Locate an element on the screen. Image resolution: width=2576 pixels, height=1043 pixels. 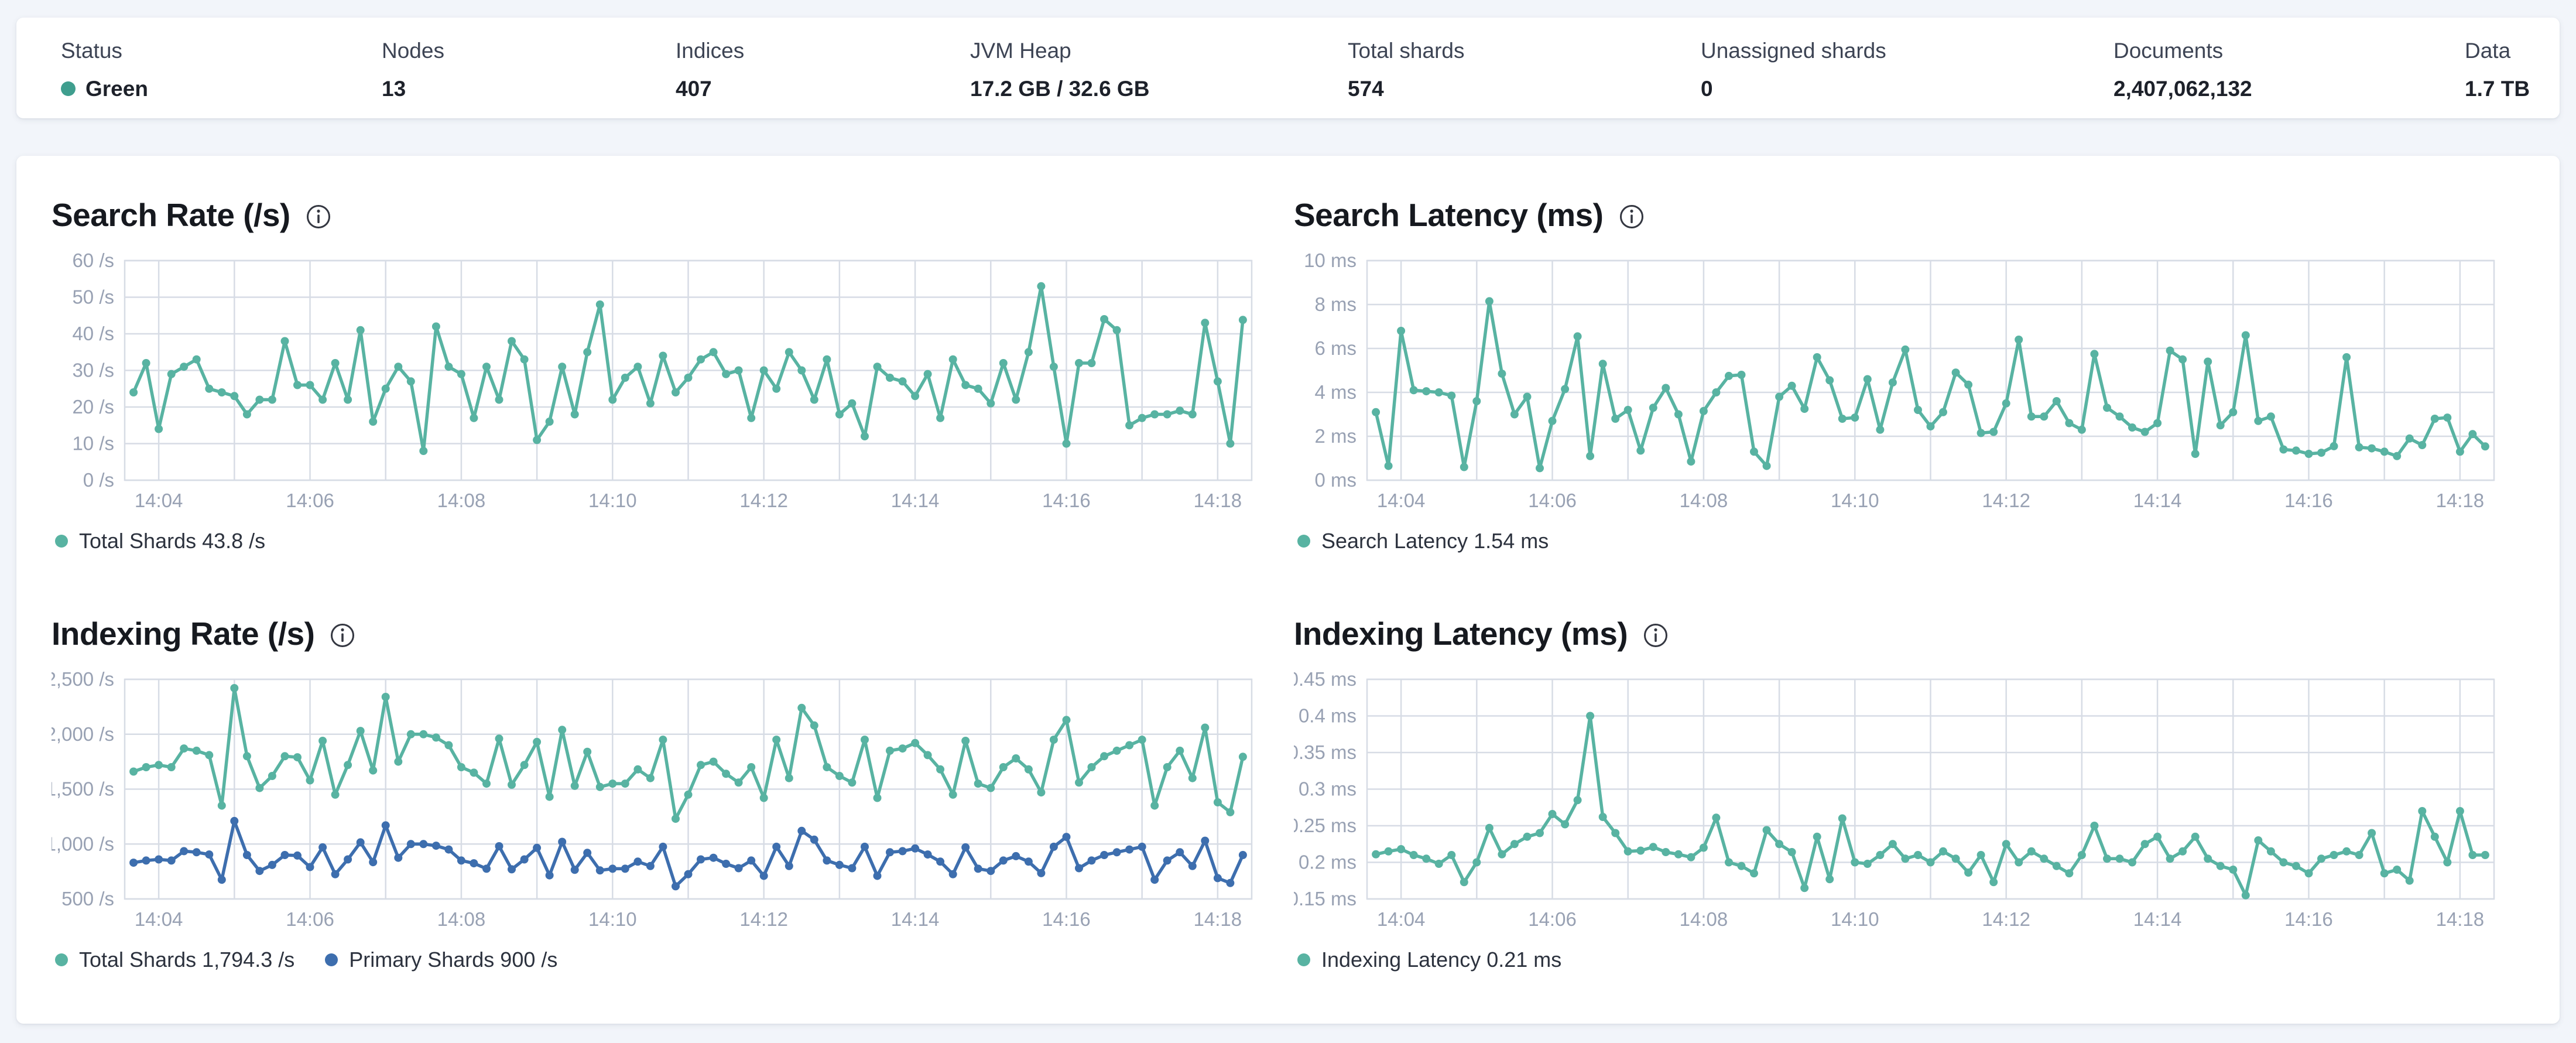
stat-value: 574 is located at coordinates (1366, 88).